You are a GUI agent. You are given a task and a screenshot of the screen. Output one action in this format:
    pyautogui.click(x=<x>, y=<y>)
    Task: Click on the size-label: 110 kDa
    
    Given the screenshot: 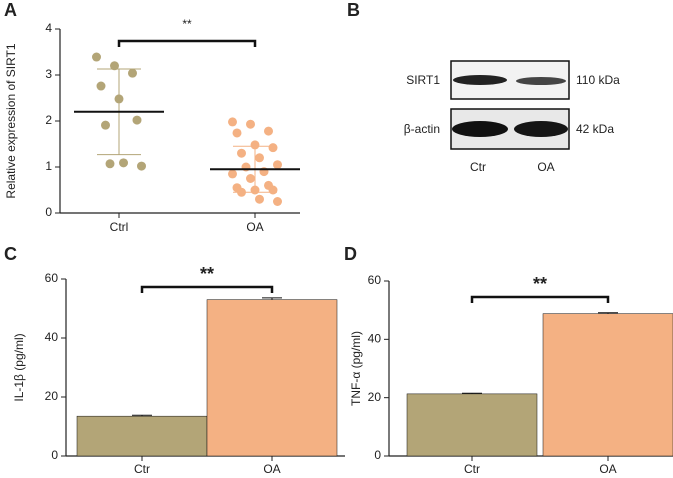 What is the action you would take?
    pyautogui.click(x=598, y=80)
    